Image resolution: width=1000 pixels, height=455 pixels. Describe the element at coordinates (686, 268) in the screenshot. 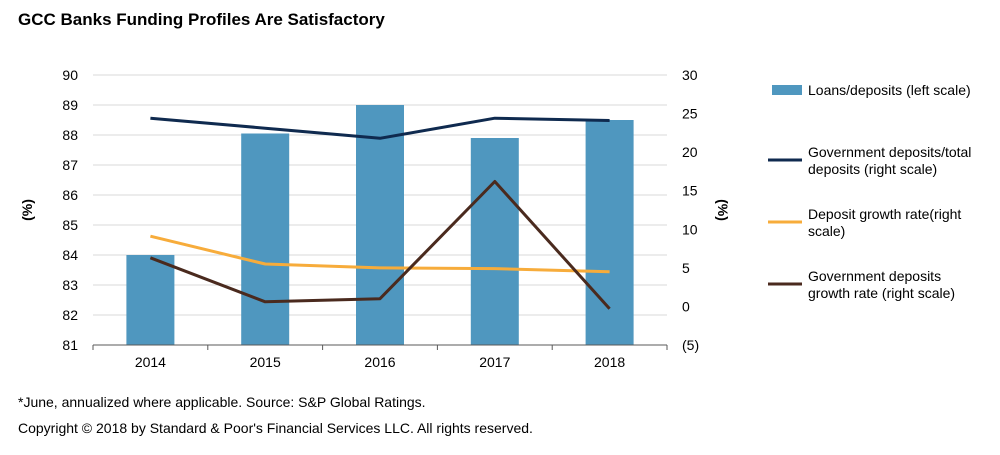

I see `right-tick-label: 5` at that location.